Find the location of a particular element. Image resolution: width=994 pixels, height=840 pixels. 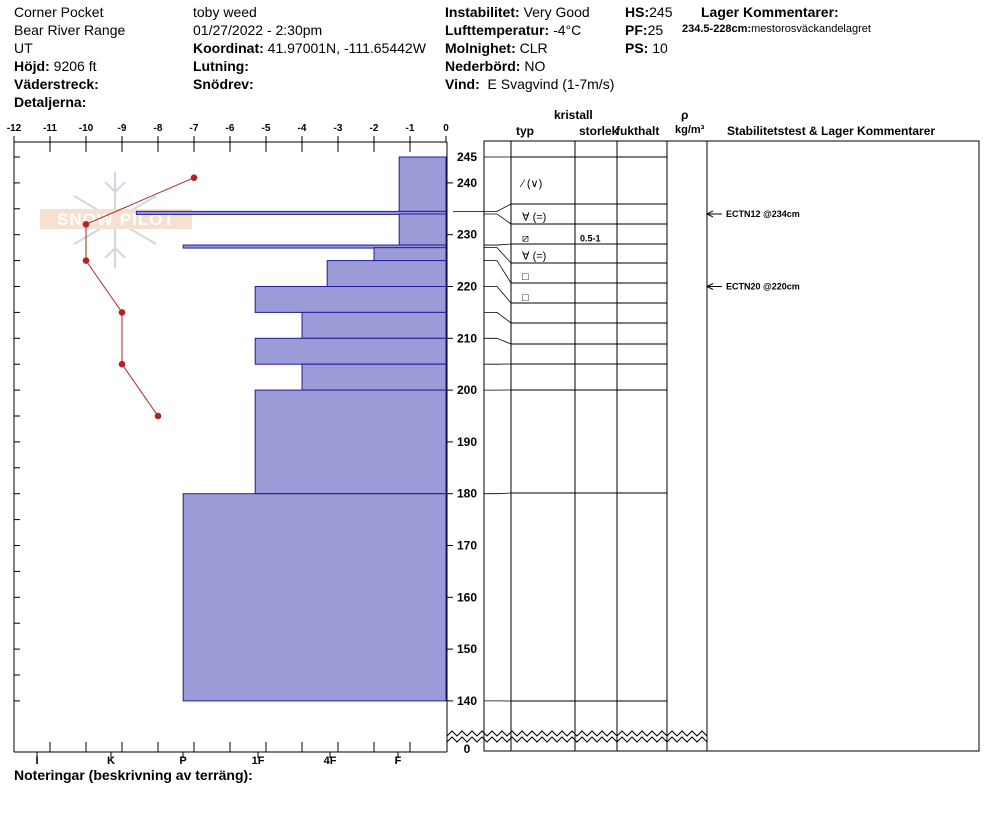

wind: Vind: E Svagvind (1-7m/s) is located at coordinates (529, 84).